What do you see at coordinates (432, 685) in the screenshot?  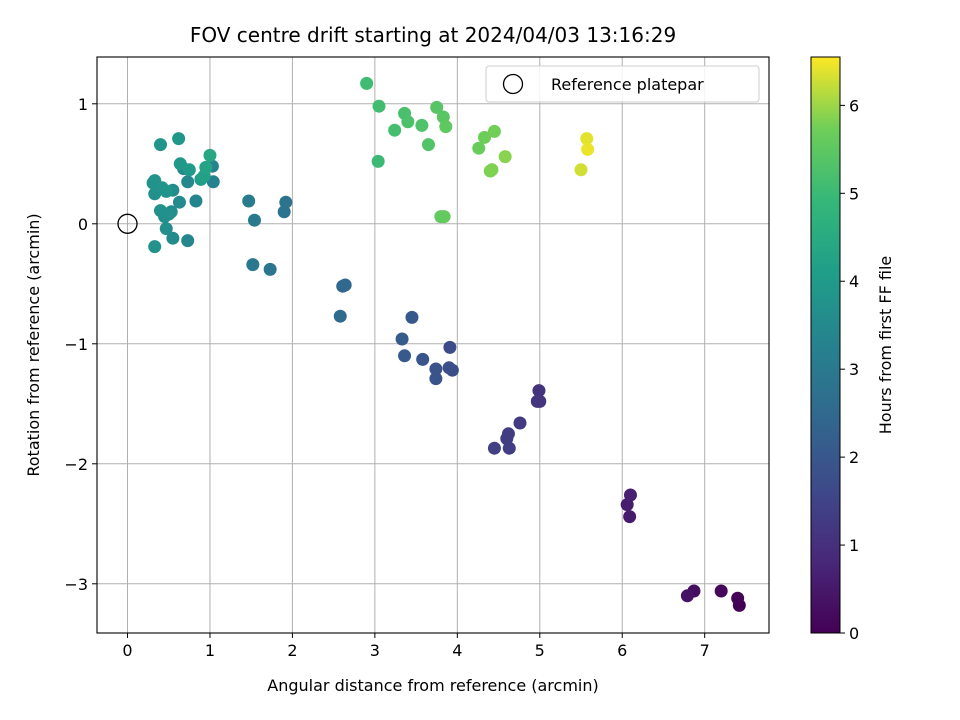 I see `x-axis-label: Angular distance from reference (arcmin)` at bounding box center [432, 685].